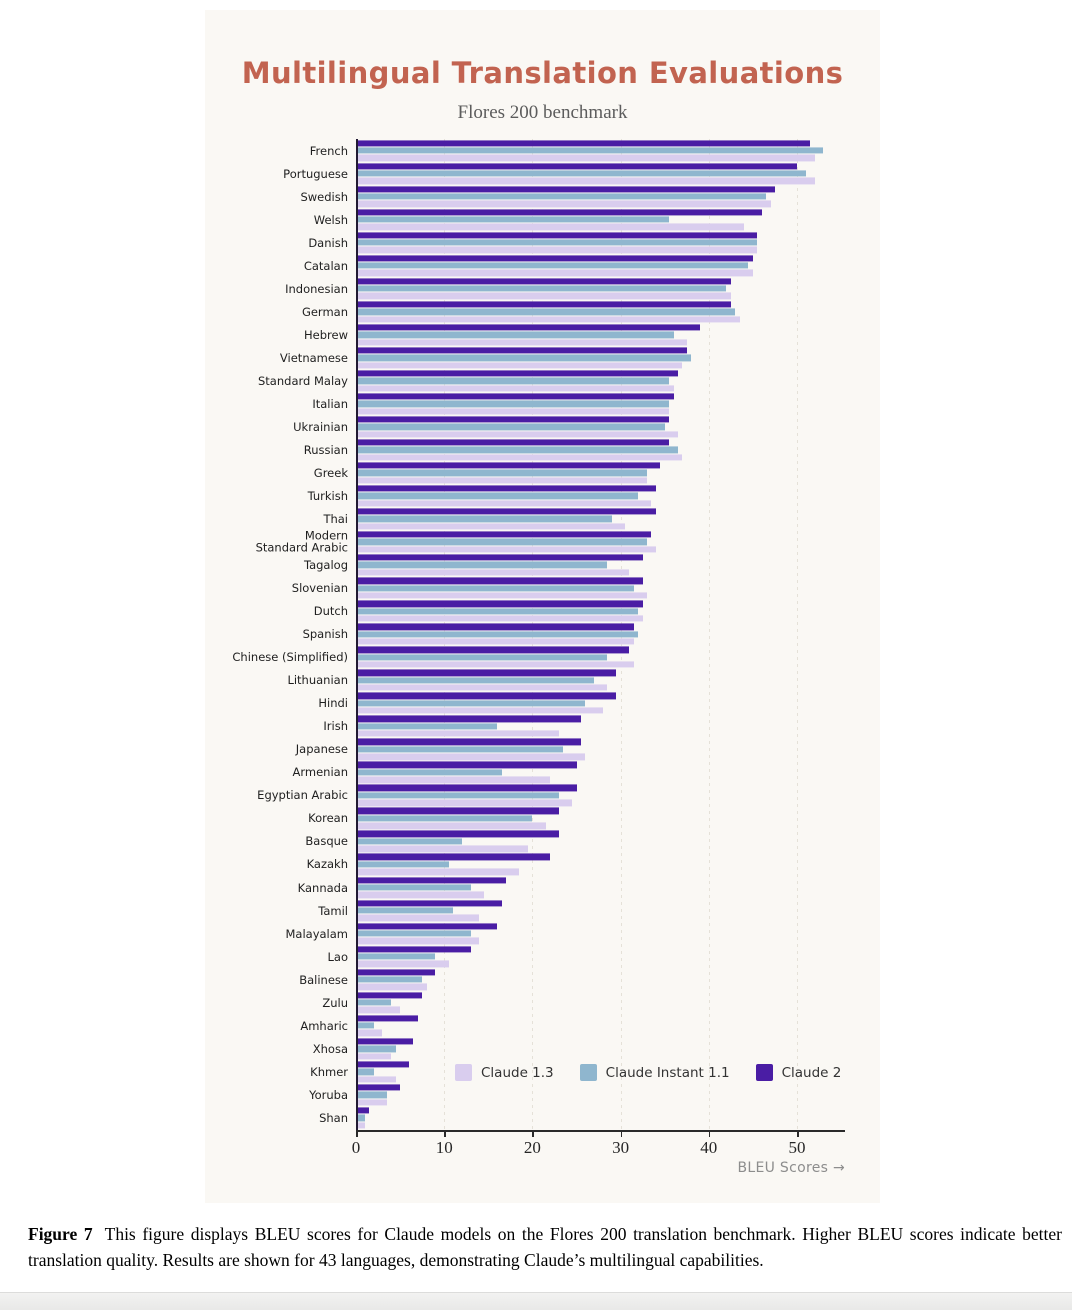  What do you see at coordinates (329, 1071) in the screenshot?
I see `category-label: Khmer` at bounding box center [329, 1071].